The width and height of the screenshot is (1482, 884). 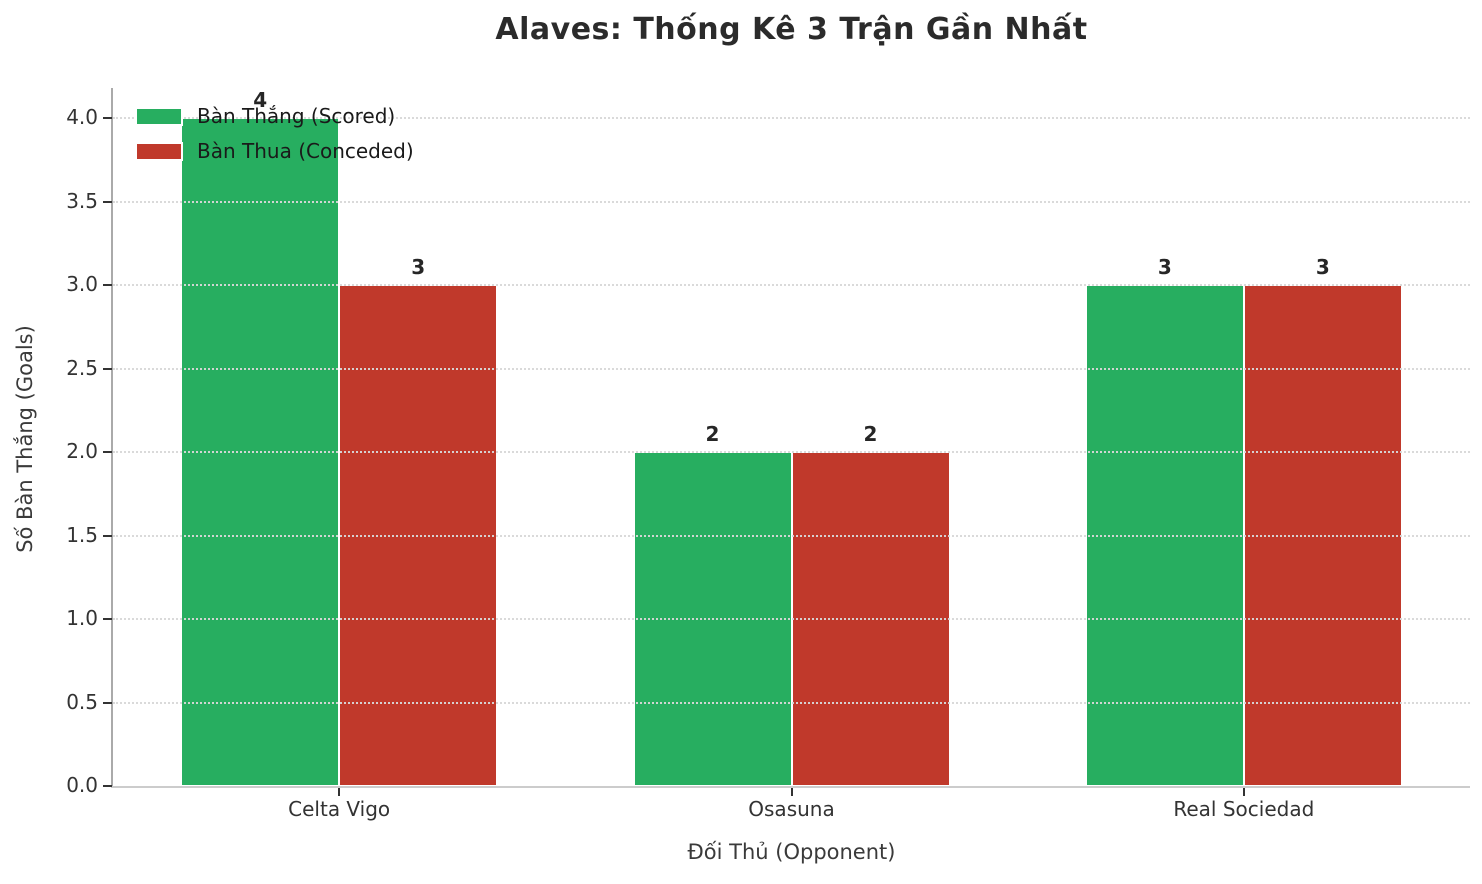 What do you see at coordinates (82, 534) in the screenshot?
I see `y-tick-label: 1.5` at bounding box center [82, 534].